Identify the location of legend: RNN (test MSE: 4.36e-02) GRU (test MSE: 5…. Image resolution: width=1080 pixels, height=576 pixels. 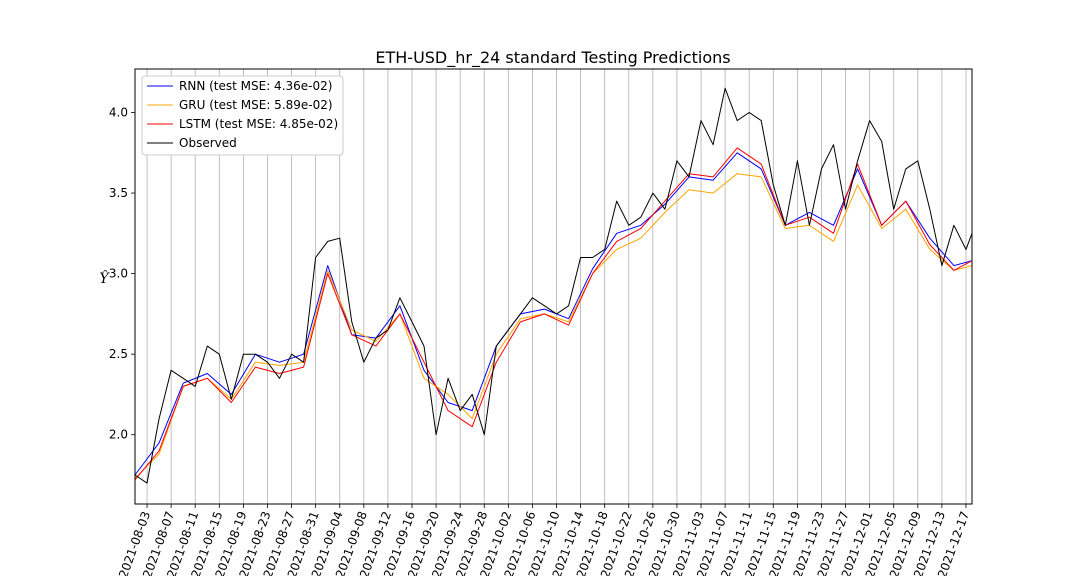
(242, 115).